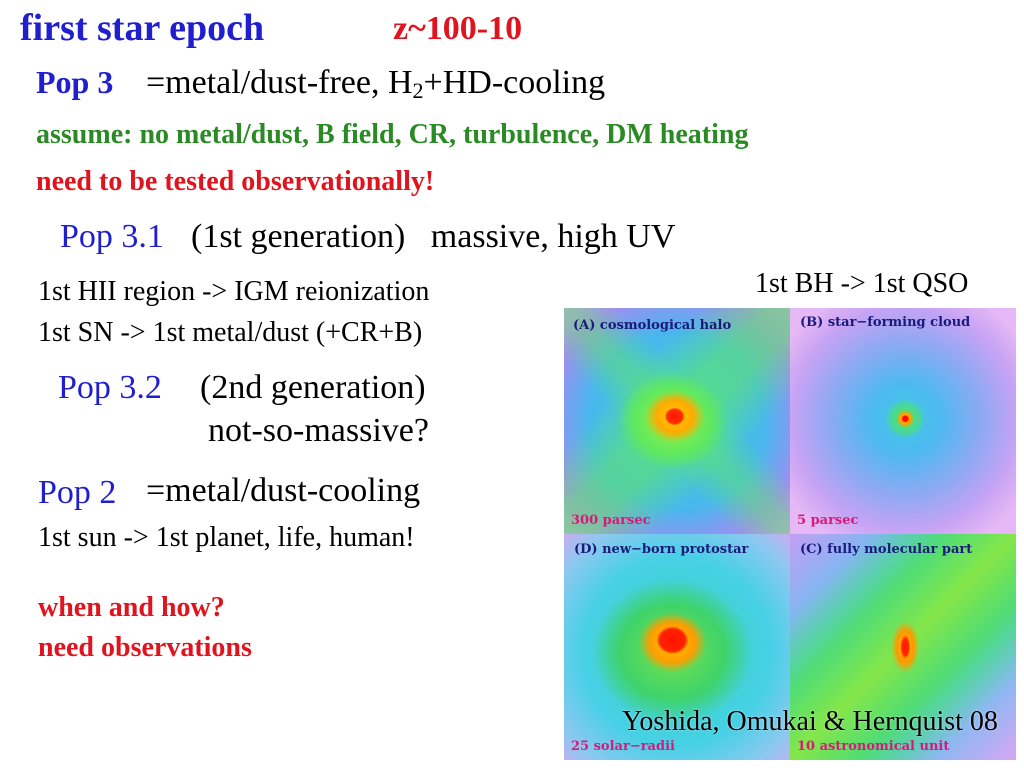 The image size is (1024, 768). I want to click on panel-b-scale: 5 parsec, so click(828, 520).